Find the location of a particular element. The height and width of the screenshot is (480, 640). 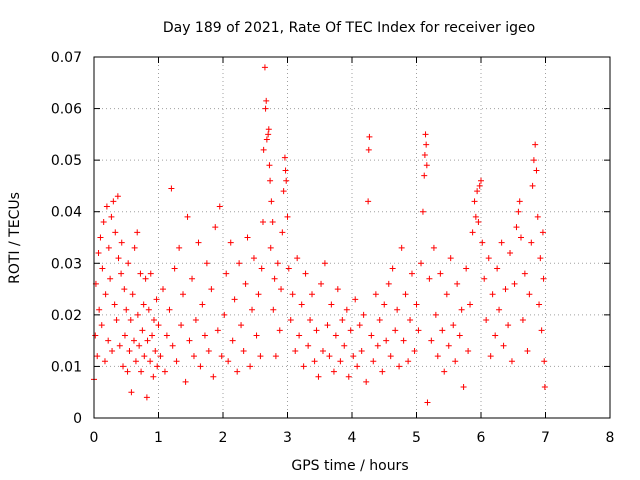

x-tick-label: 8 is located at coordinates (610, 438).